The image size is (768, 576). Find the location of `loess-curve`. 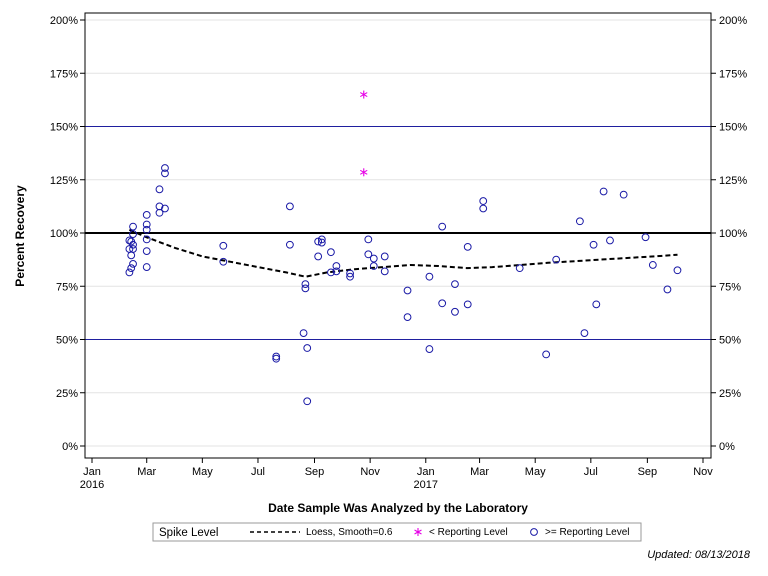

loess-curve is located at coordinates (403, 253).